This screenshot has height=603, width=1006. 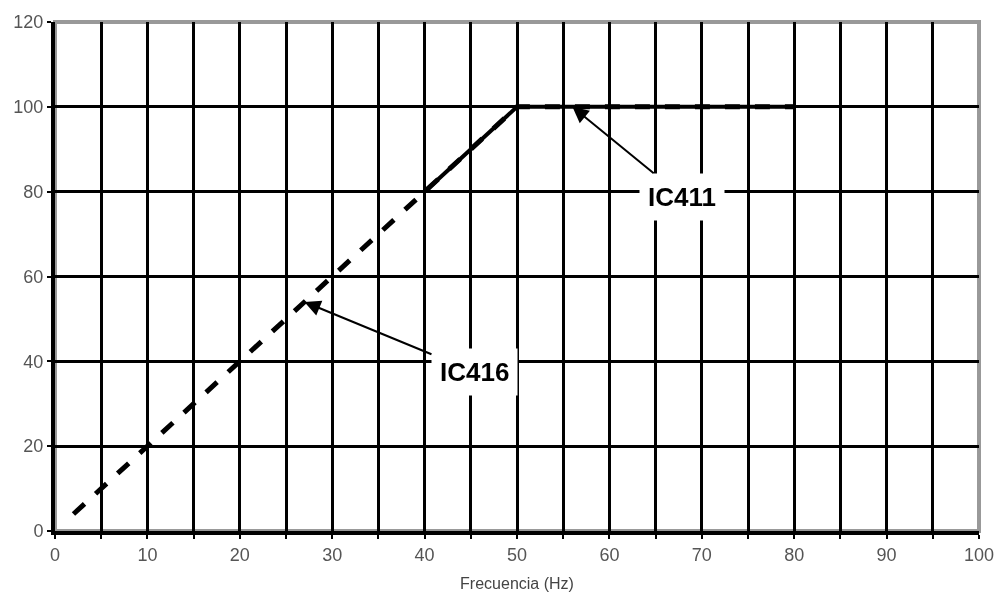 I want to click on y-tick-label: 80, so click(x=33, y=191).